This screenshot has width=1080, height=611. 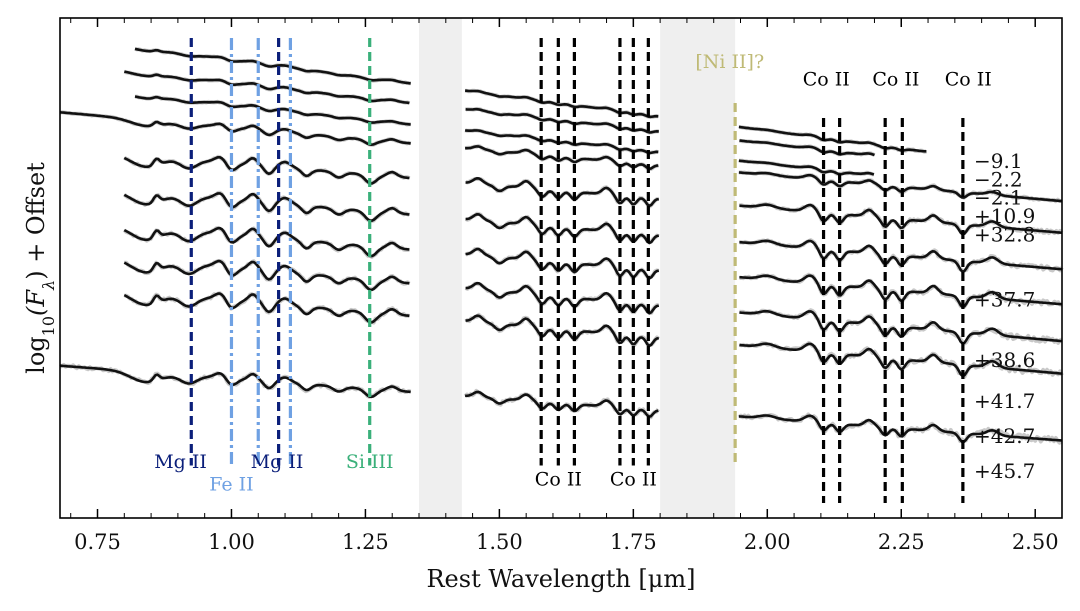 I want to click on epoch-label-+38.6: +38.6, so click(x=1004, y=360).